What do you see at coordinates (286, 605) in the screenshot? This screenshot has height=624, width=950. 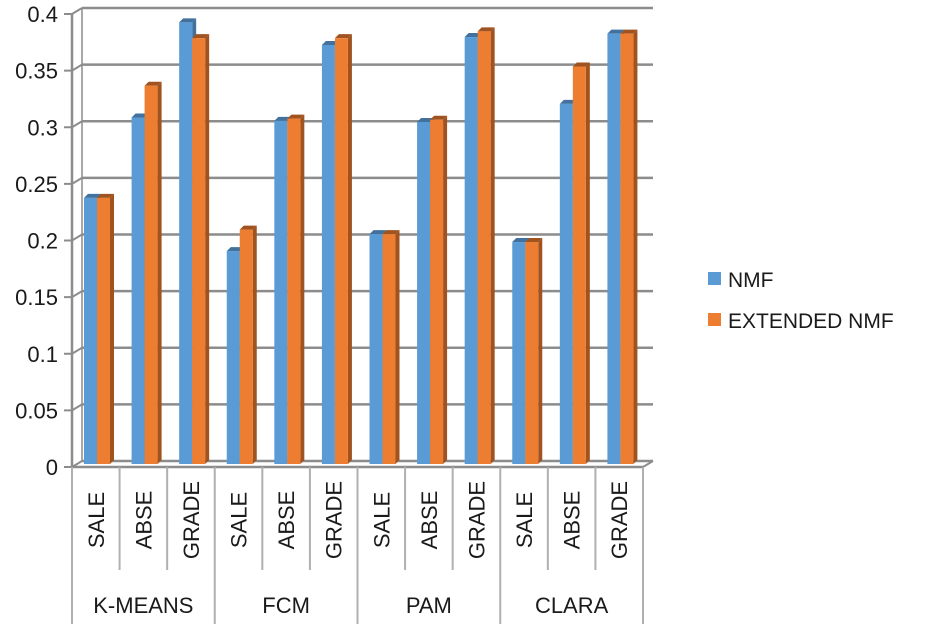 I see `x-group-label: FCM` at bounding box center [286, 605].